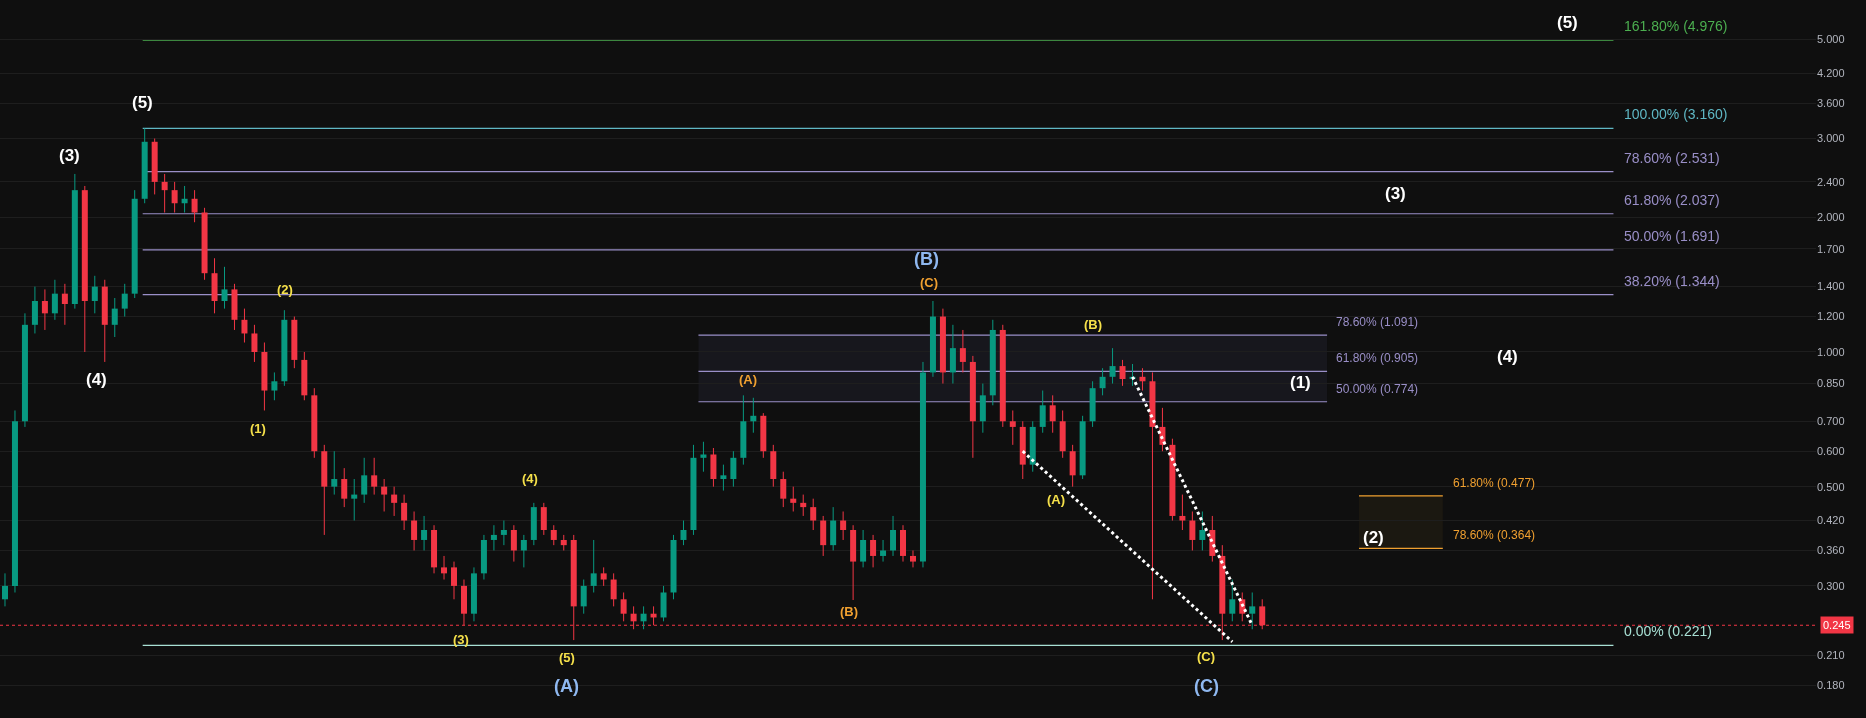  What do you see at coordinates (1831, 286) in the screenshot?
I see `y-tick-label: 1.400` at bounding box center [1831, 286].